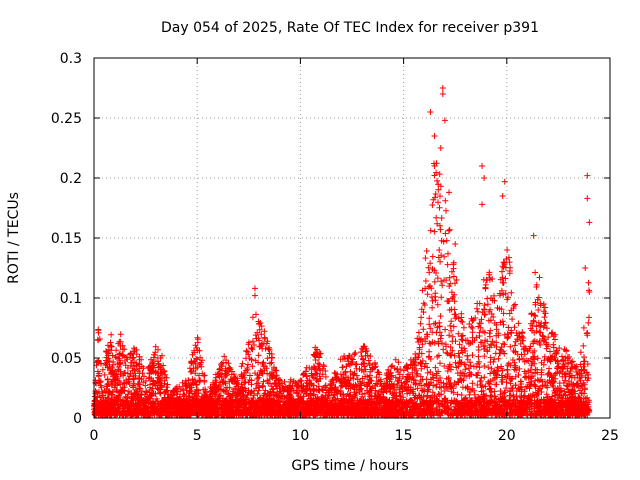 The height and width of the screenshot is (480, 640). Describe the element at coordinates (610, 436) in the screenshot. I see `x-tick-label: 25` at that location.